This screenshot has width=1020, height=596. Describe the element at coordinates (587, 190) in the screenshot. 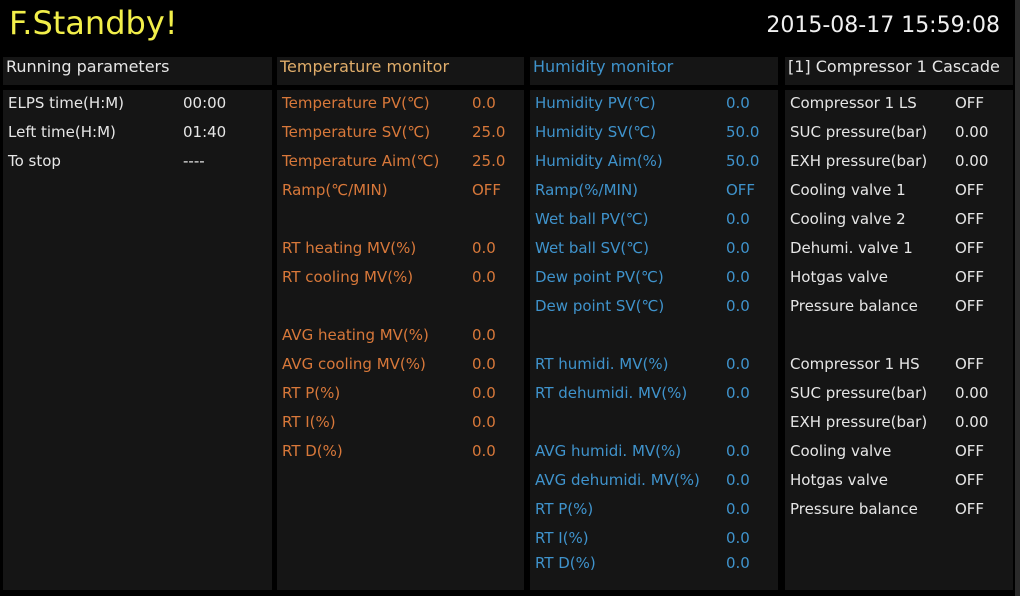

I see `param-label: Ramp(%/MIN)` at that location.